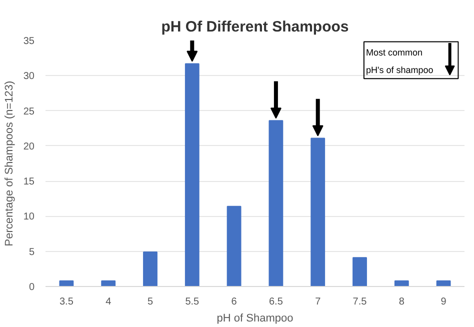 Image resolution: width=474 pixels, height=327 pixels. What do you see at coordinates (443, 302) in the screenshot?
I see `x-tick-label: 9` at bounding box center [443, 302].